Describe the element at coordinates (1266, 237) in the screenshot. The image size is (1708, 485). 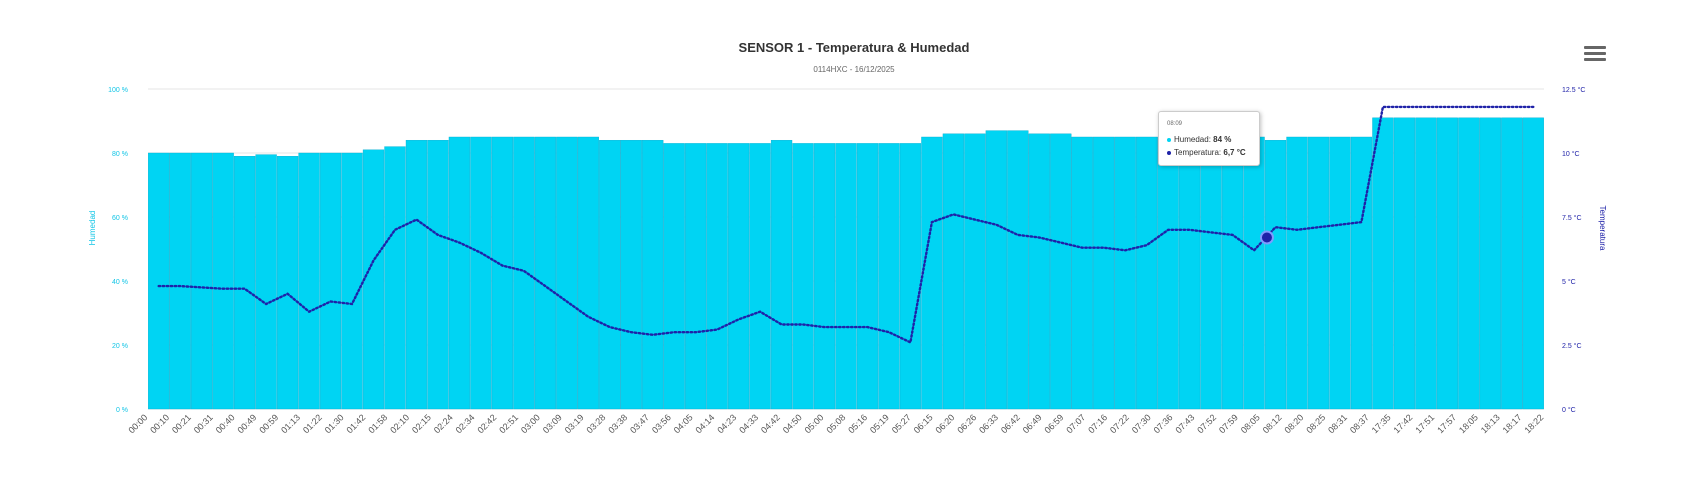
I see `tooltip-hover-point` at that location.